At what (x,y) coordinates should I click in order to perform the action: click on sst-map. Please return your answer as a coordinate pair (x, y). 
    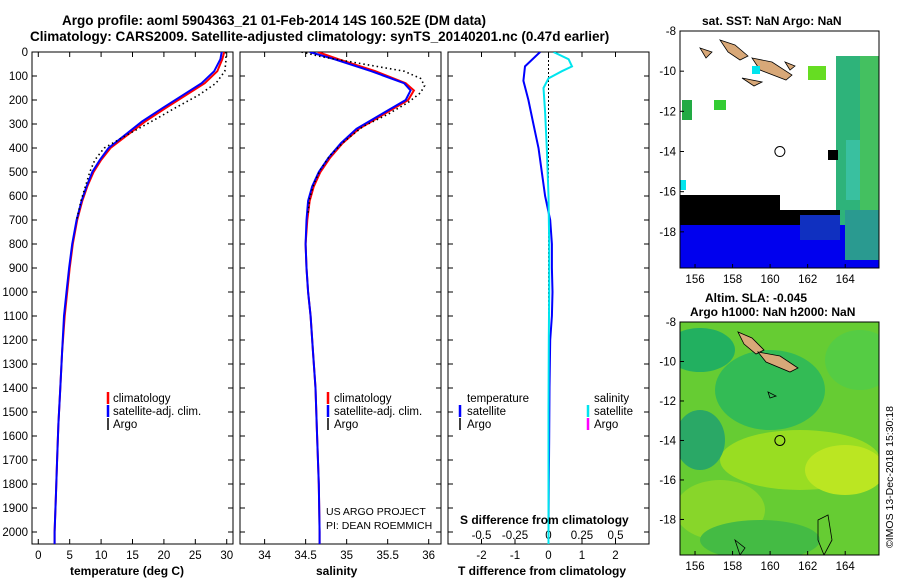
    Looking at the image, I should click on (779, 149).